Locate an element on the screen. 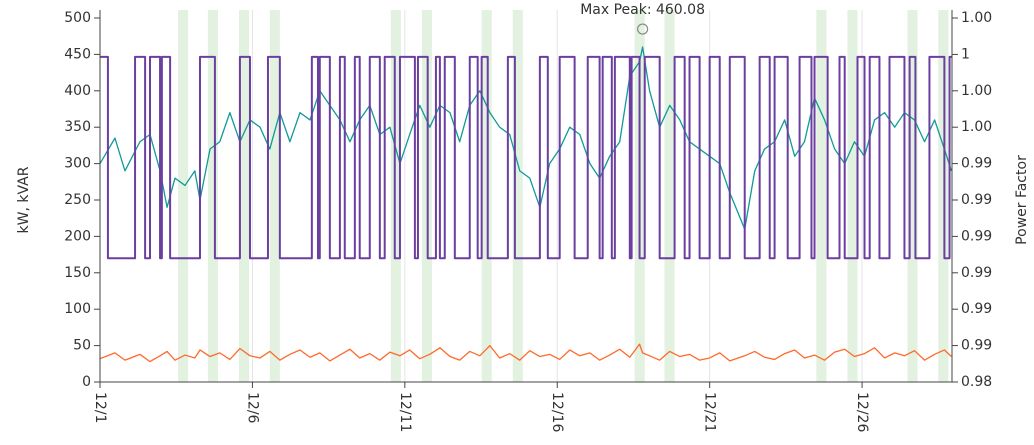  y-tick-label: 50 is located at coordinates (82, 346).